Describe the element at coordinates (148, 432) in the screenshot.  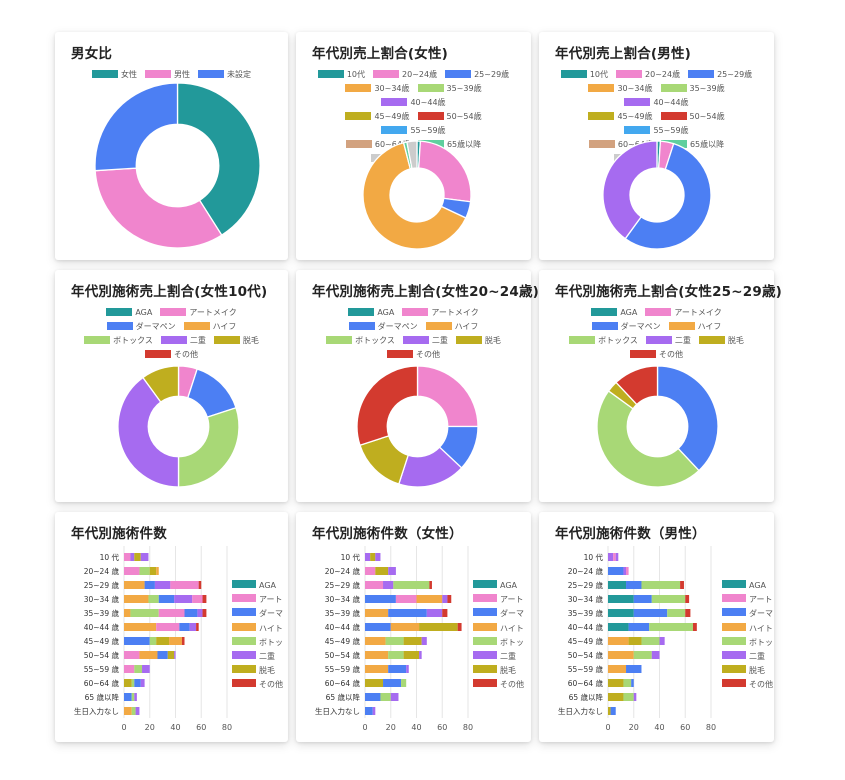
I see `donut-slice-二重` at that location.